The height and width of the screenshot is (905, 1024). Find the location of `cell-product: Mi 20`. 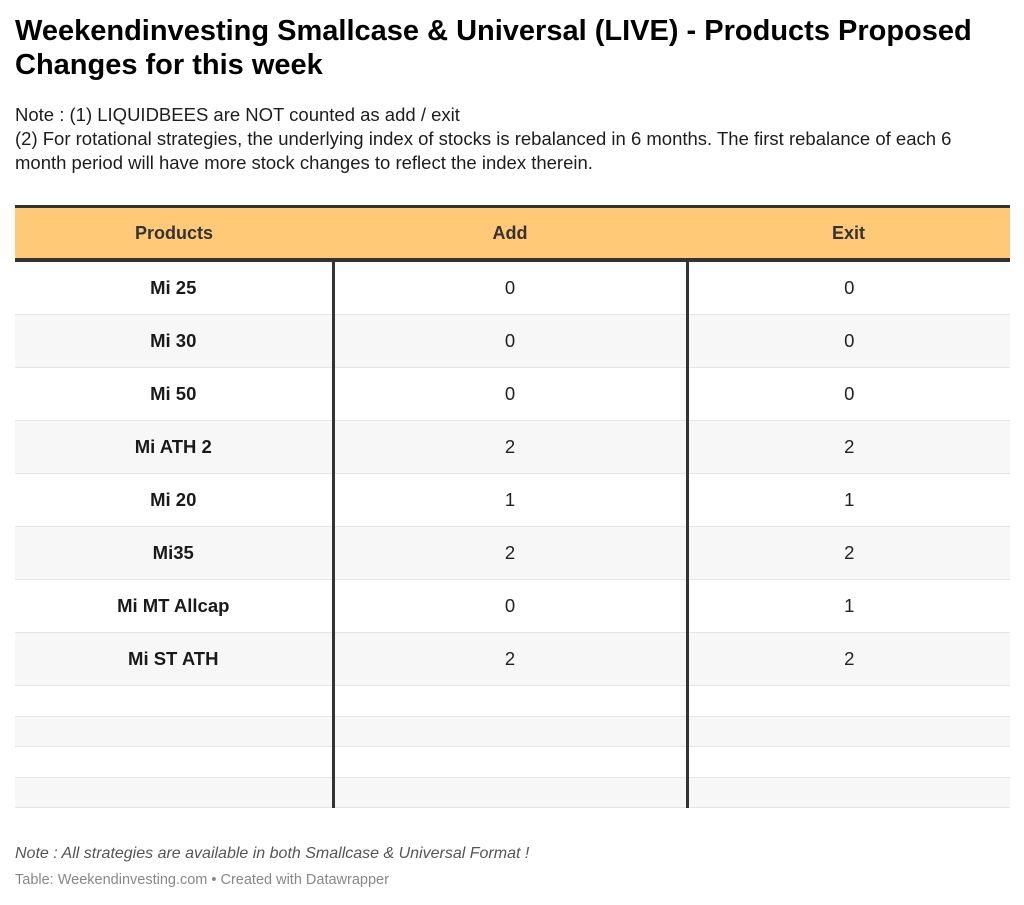

cell-product: Mi 20 is located at coordinates (174, 500).